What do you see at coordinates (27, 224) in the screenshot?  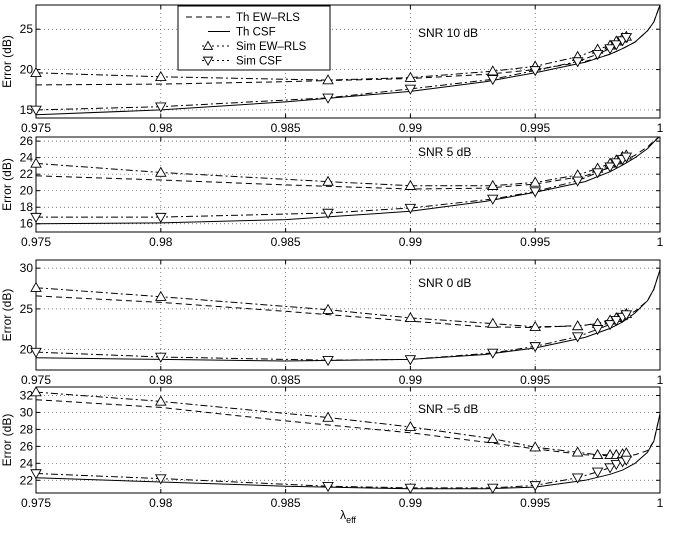 I see `y-tick-label: 16` at bounding box center [27, 224].